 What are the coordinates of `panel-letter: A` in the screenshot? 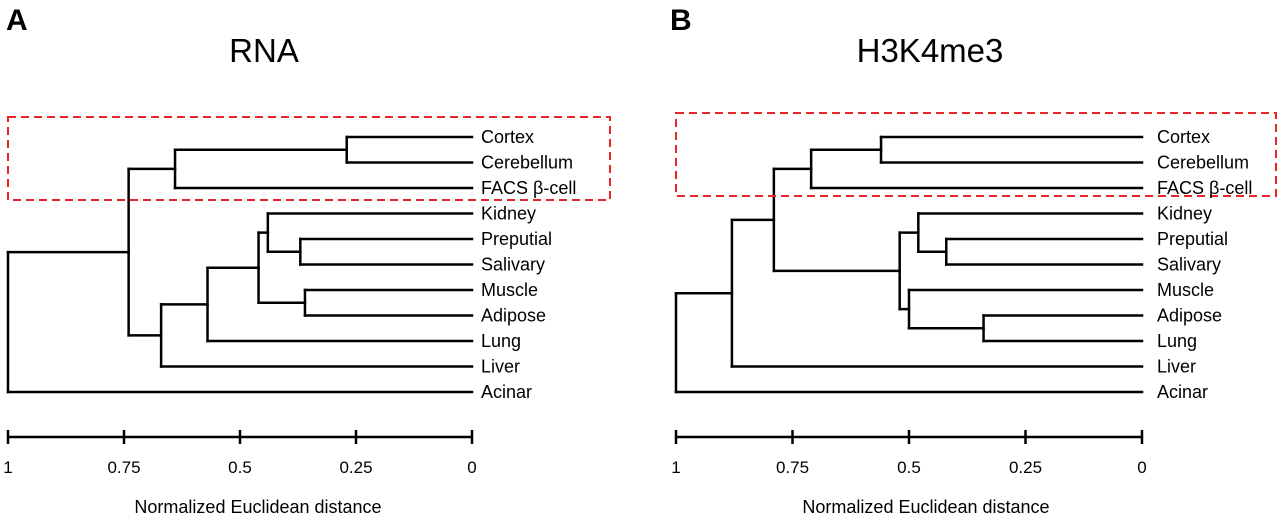 It's located at (17, 20).